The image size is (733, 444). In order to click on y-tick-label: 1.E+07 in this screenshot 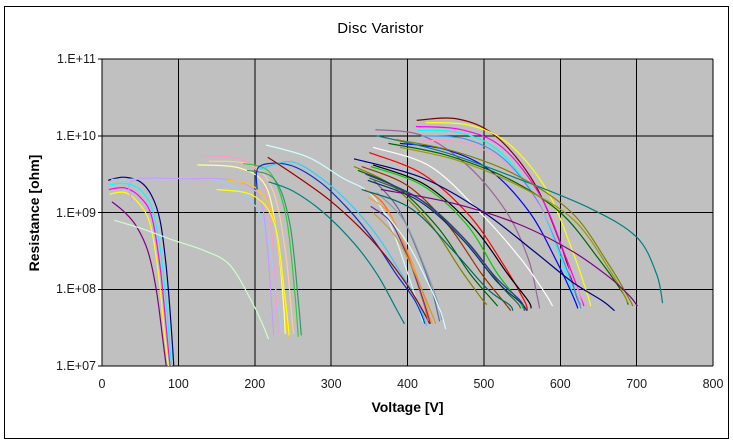, I will do `click(76, 366)`.